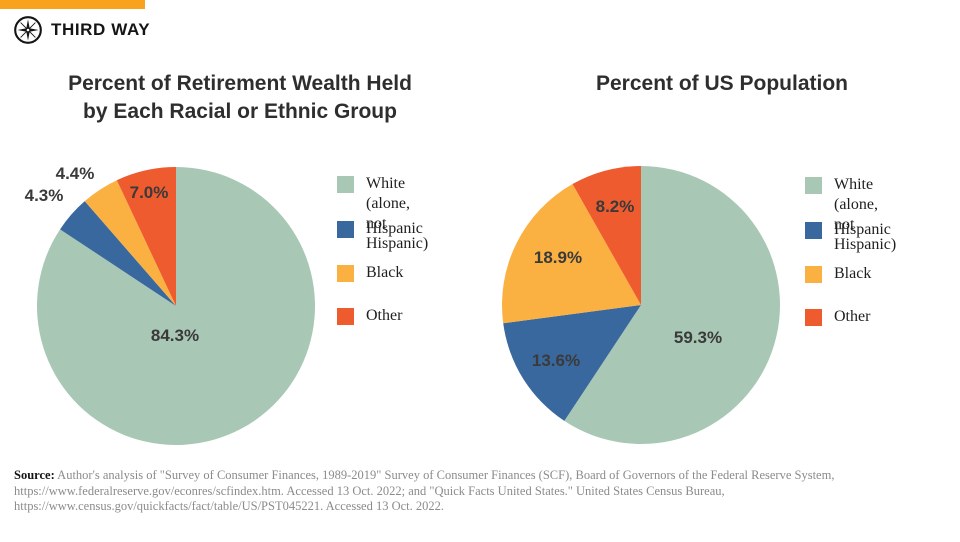  Describe the element at coordinates (606, 235) in the screenshot. I see `pie-1-slice-other` at that location.